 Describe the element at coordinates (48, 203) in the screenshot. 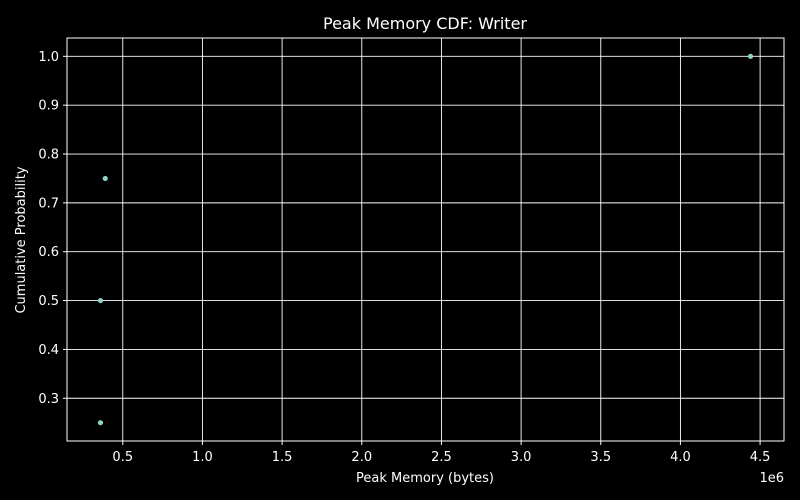

I see `y-tick-label: 0.7` at that location.